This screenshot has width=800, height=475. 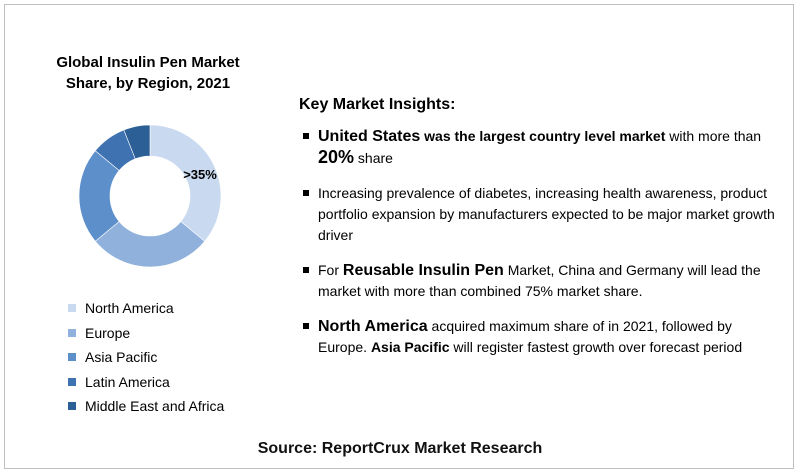 What do you see at coordinates (200, 174) in the screenshot?
I see `data-label-north-america: >35%` at bounding box center [200, 174].